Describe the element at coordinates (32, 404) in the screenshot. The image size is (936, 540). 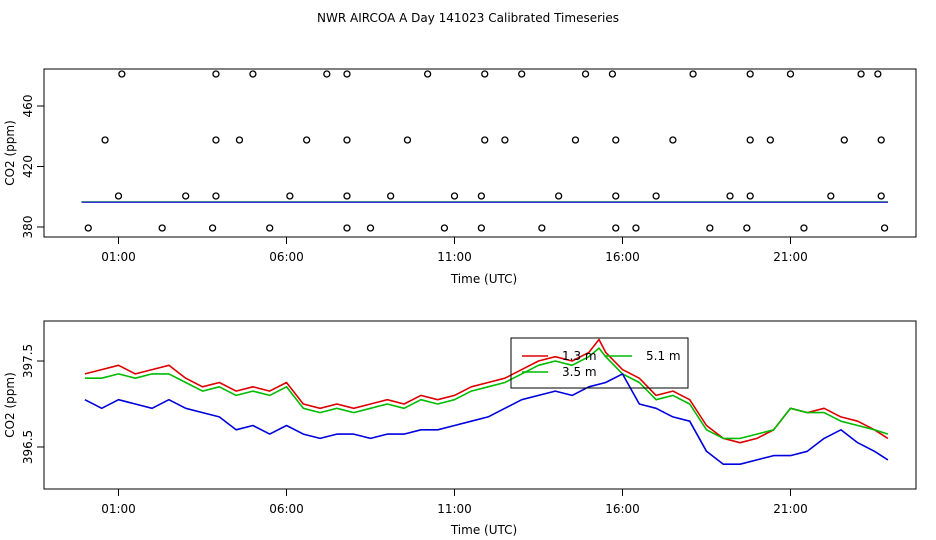
I see `bottom-y-axis: 396.5 397.5` at that location.